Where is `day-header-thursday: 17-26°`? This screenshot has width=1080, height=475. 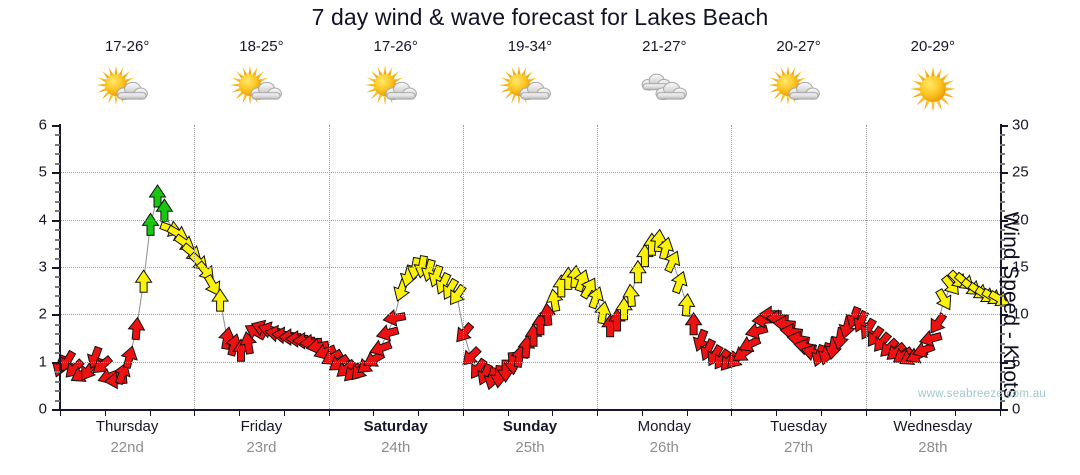
day-header-thursday: 17-26° is located at coordinates (127, 81).